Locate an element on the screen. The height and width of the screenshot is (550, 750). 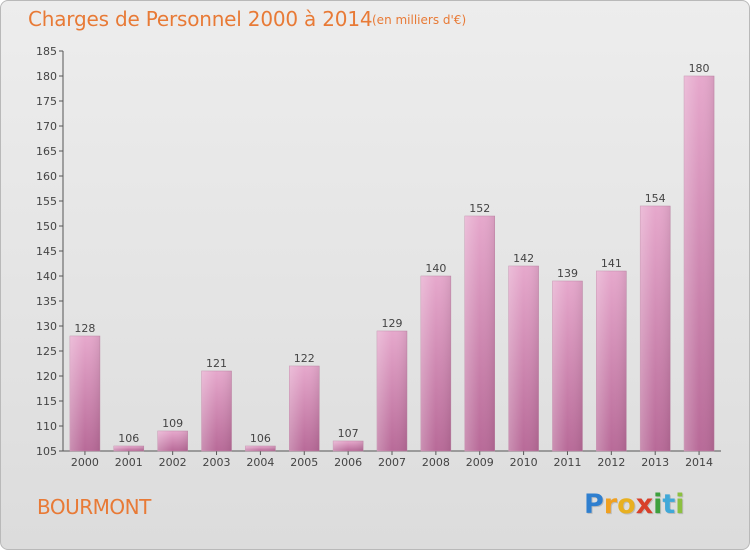
x-tick-label: 2005 is located at coordinates (304, 462).